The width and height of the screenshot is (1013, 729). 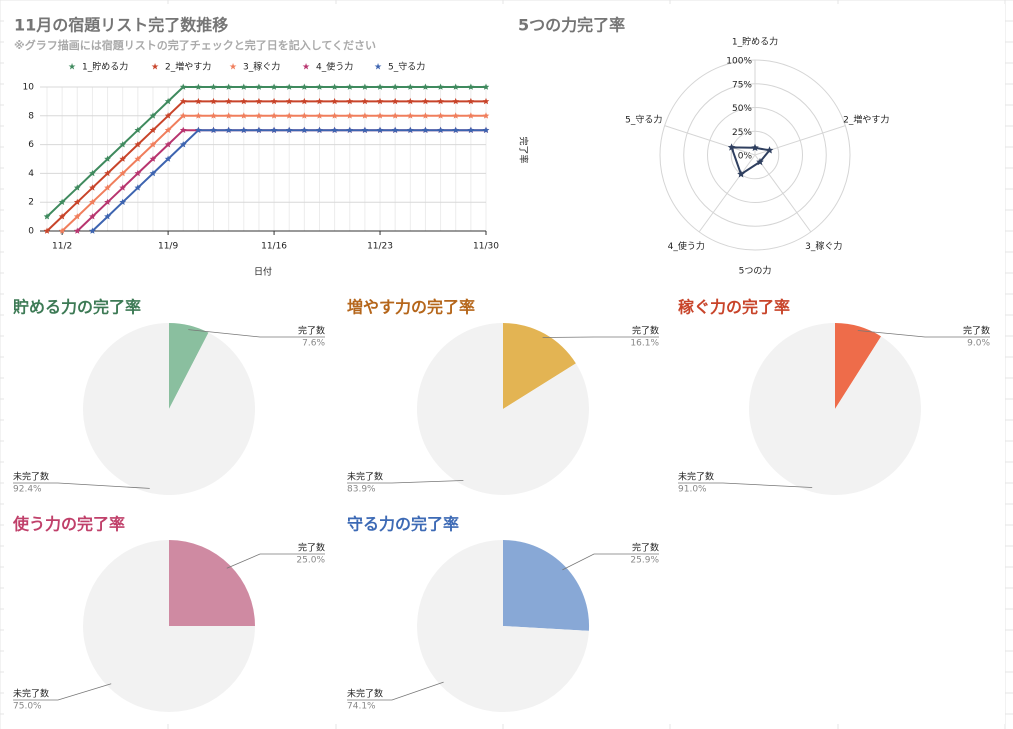 I want to click on legend-label: 5_守る力, so click(x=406, y=67).